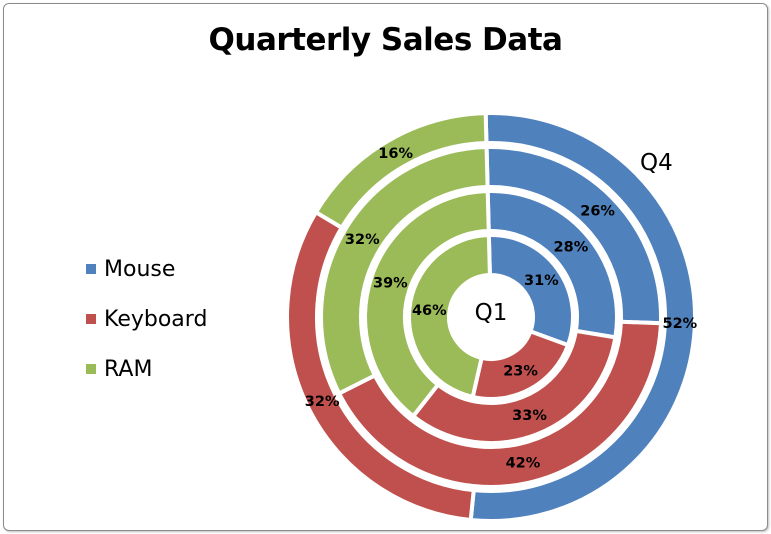 The image size is (771, 534). Describe the element at coordinates (523, 464) in the screenshot. I see `data-label-ring3-keyboard: 42%` at that location.